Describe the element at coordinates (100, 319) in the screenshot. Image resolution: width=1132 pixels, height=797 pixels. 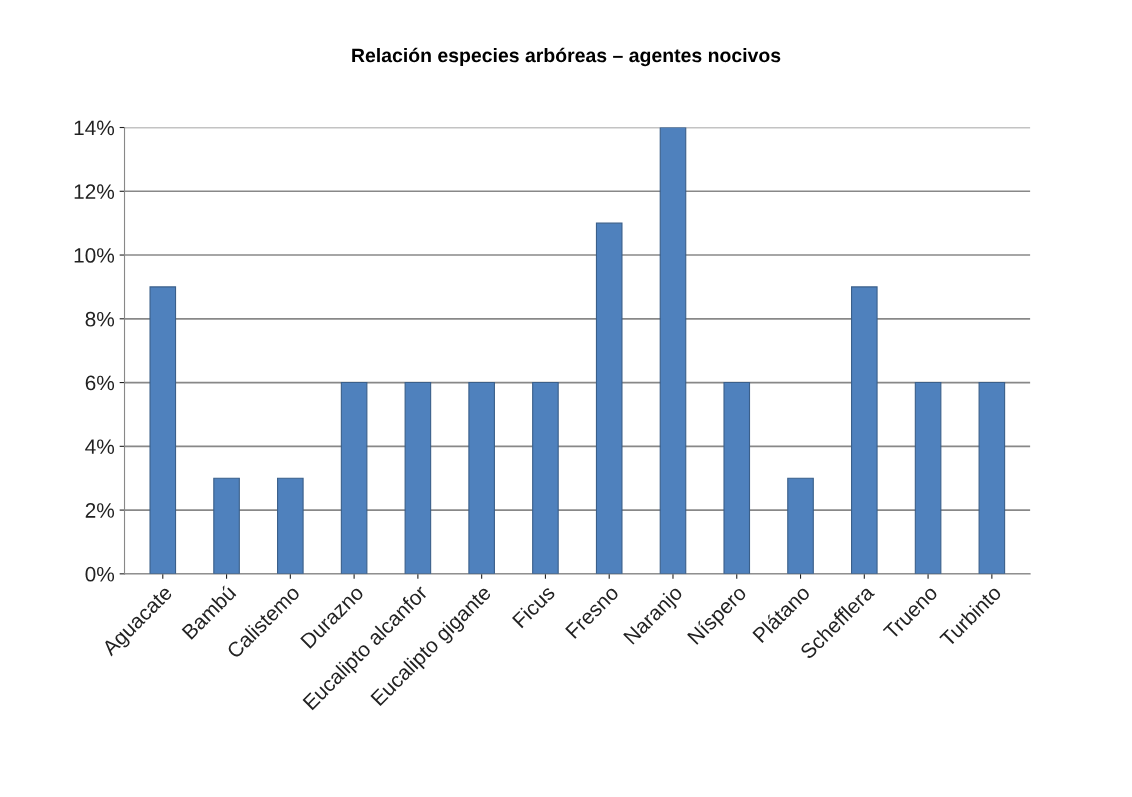
I see `y-tick-label: 8%` at that location.